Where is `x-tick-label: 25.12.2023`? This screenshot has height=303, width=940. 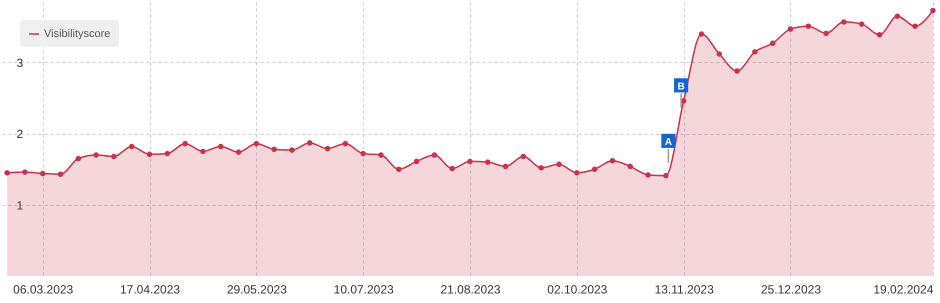 x-tick-label: 25.12.2023 is located at coordinates (791, 289).